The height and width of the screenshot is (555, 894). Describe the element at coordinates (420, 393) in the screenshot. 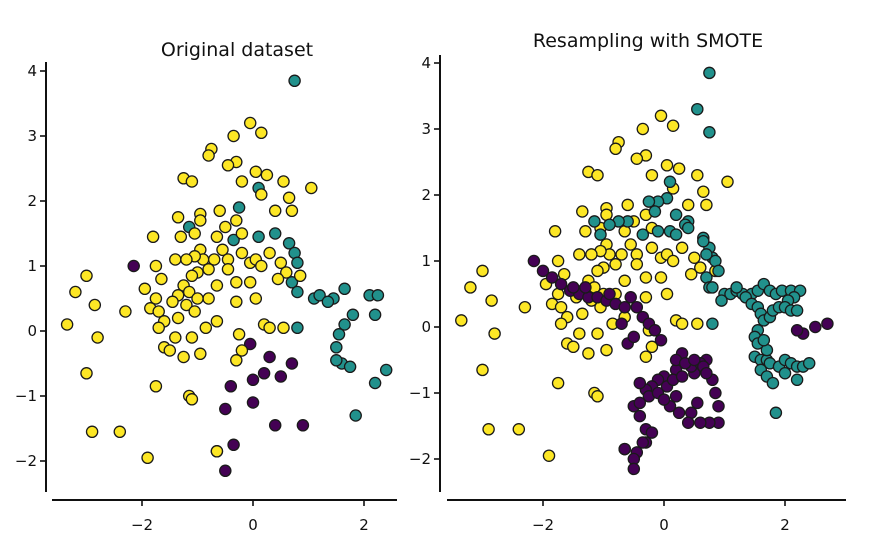

I see `y-tick-label: −1` at that location.